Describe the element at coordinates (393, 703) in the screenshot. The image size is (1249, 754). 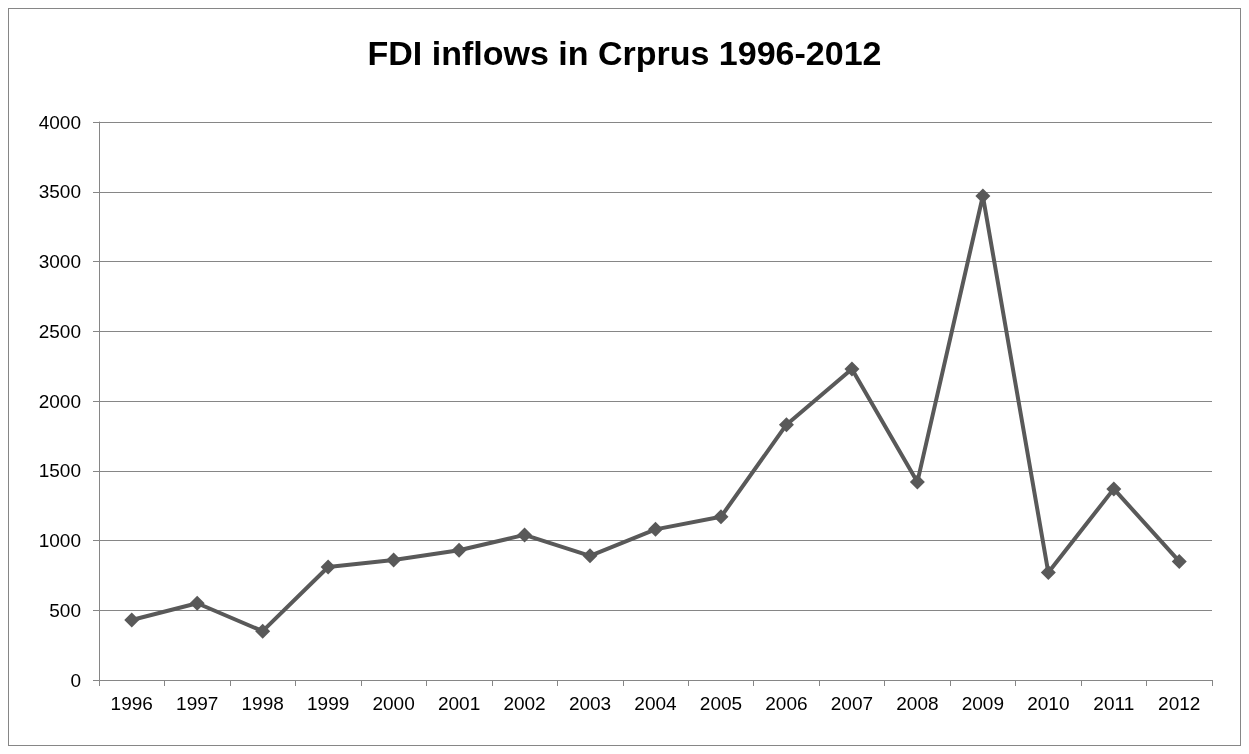
I see `x-tick-label: 2000` at that location.